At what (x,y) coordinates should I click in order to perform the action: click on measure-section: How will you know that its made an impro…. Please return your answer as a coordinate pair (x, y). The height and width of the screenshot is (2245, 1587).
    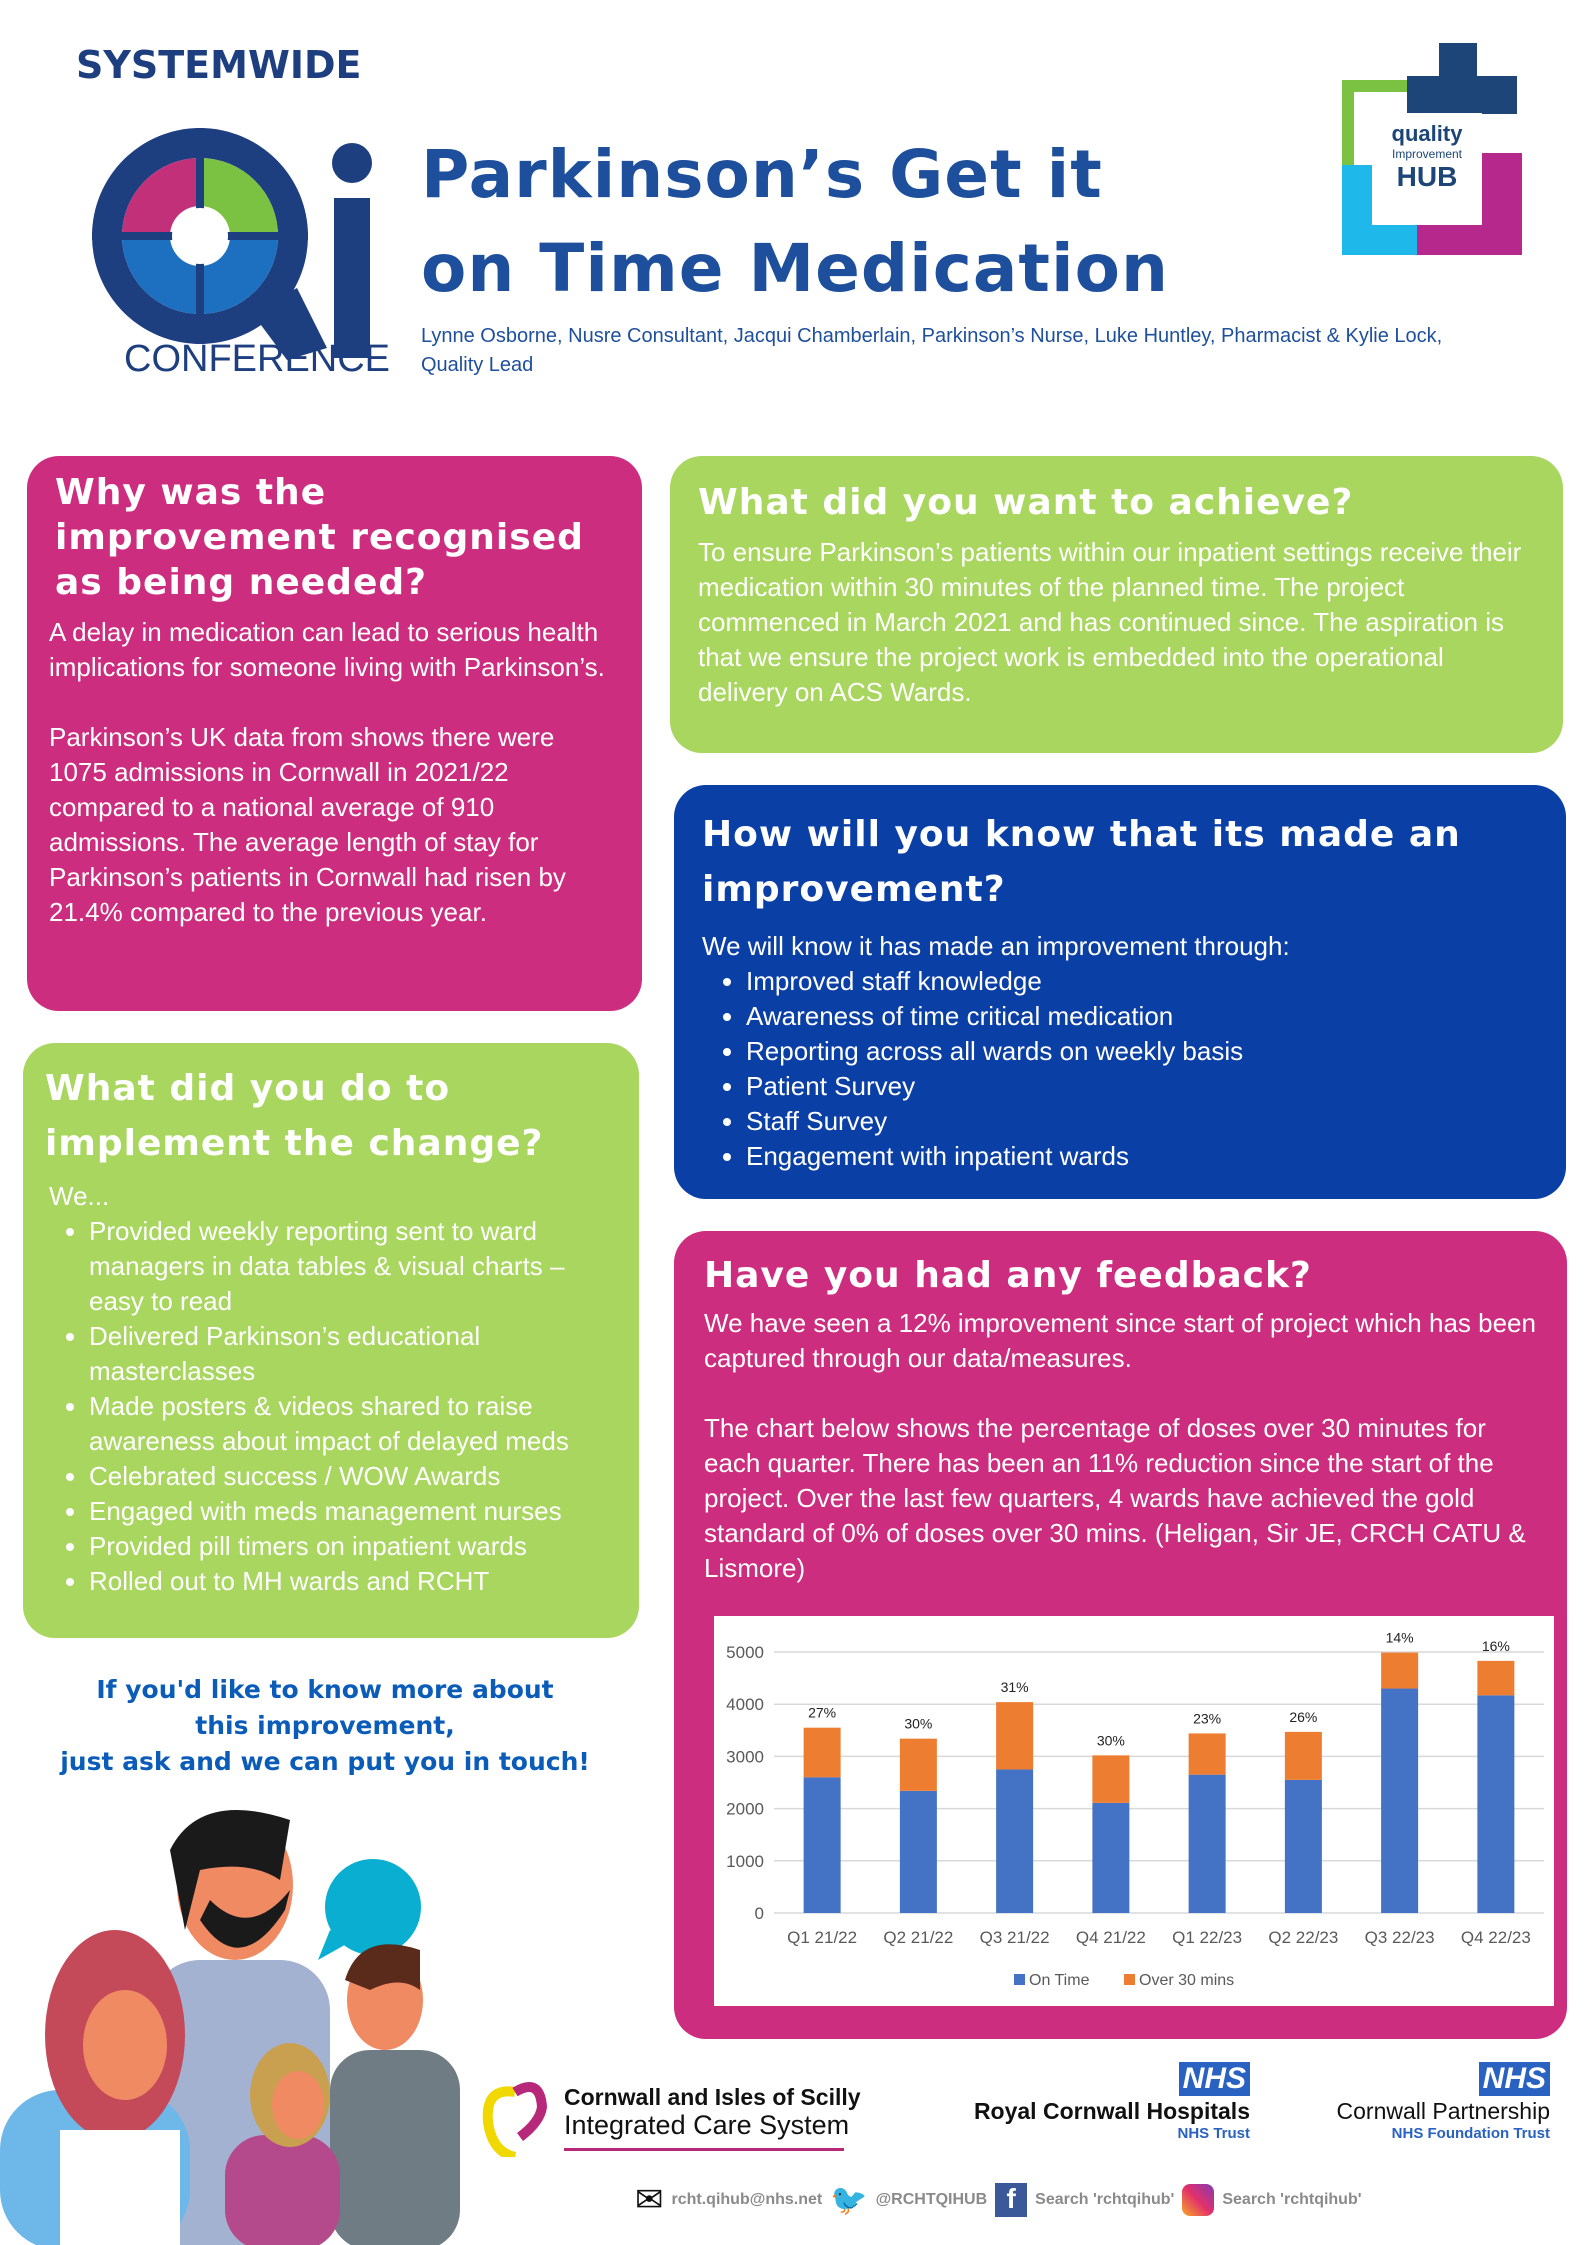
    Looking at the image, I should click on (1120, 992).